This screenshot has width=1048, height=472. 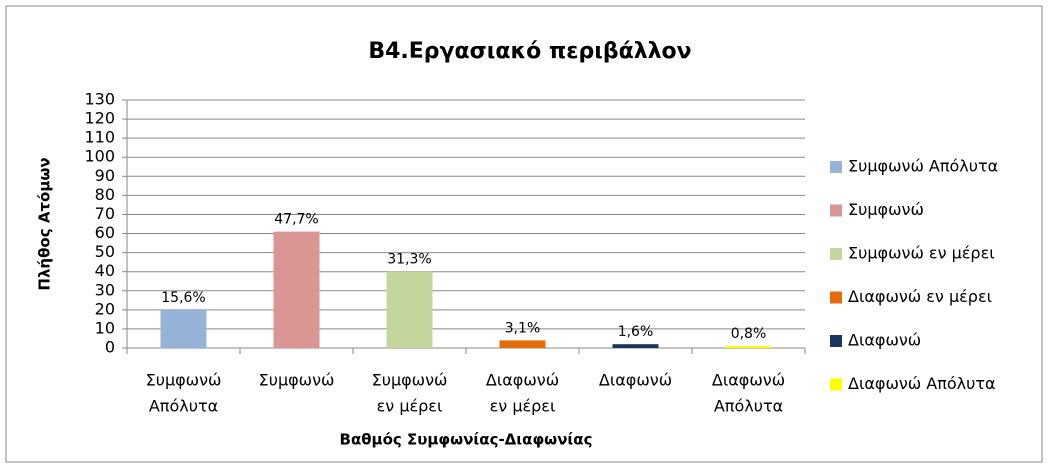 I want to click on y-tick-label: 90, so click(x=105, y=175).